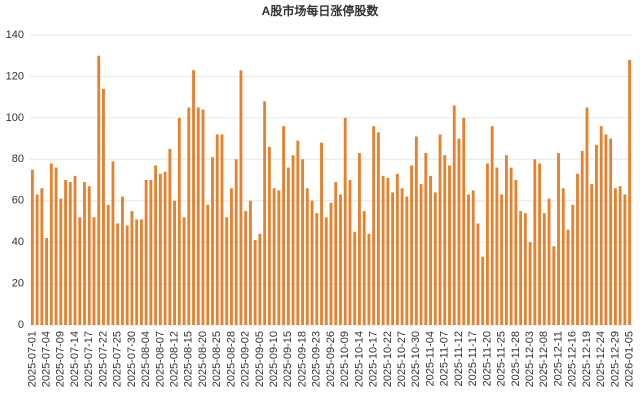 This screenshot has height=412, width=640. What do you see at coordinates (416, 359) in the screenshot?
I see `x-tick-label: 2025-10-30` at bounding box center [416, 359].